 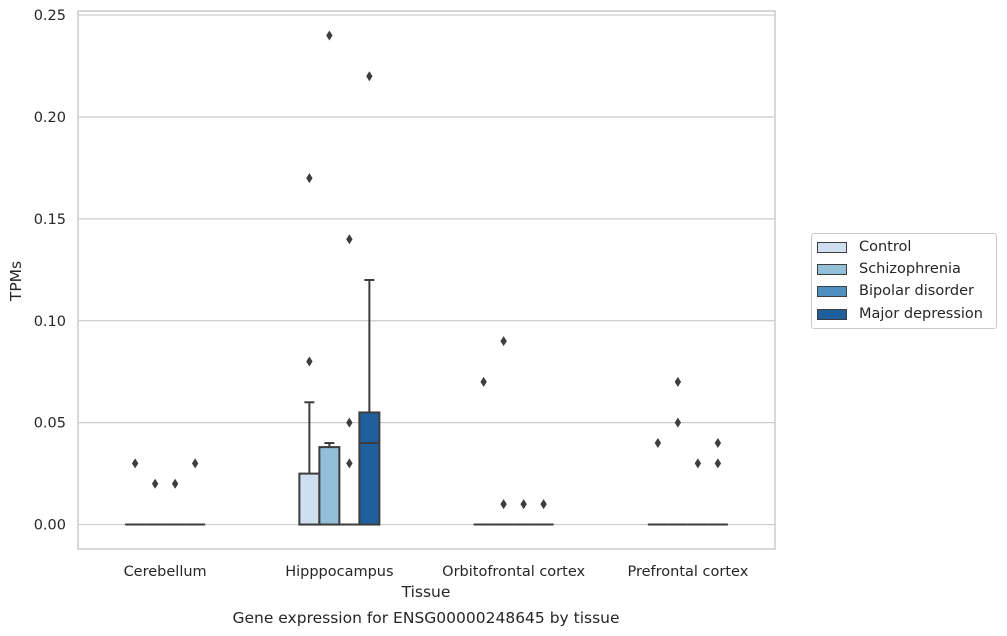 I want to click on legend-item-bipolar-disorder: Bipolar disorder, so click(x=895, y=291).